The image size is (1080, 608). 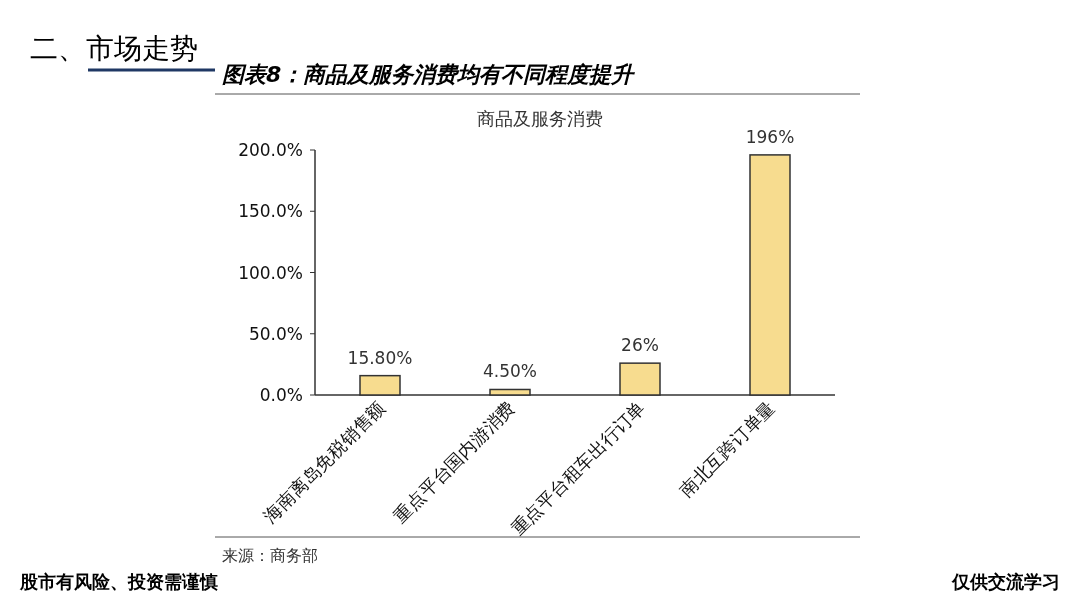 What do you see at coordinates (540, 118) in the screenshot?
I see `chart-subtitle: 商品及服务消费` at bounding box center [540, 118].